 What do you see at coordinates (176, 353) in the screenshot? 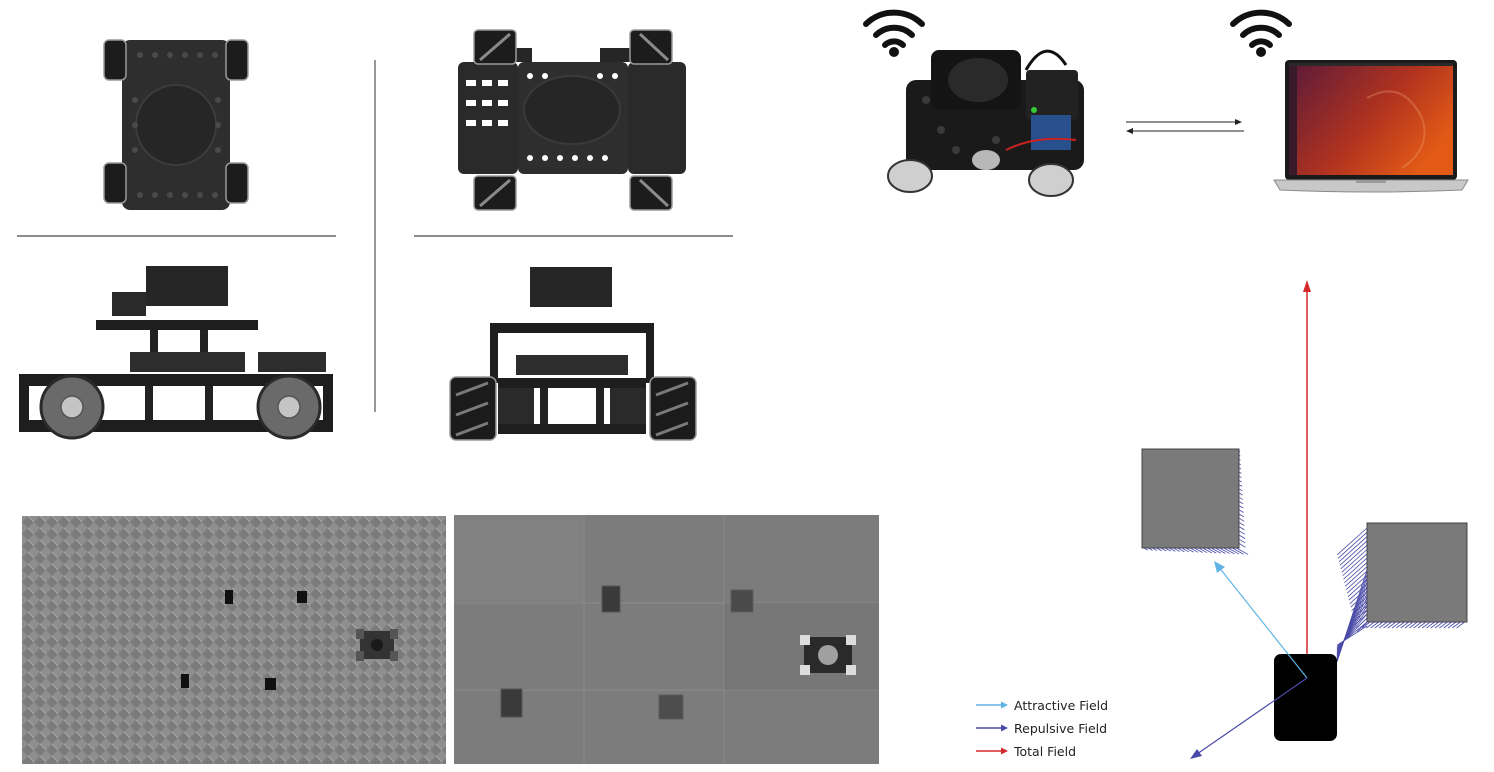
I see `robot-side-view-compact` at bounding box center [176, 353].